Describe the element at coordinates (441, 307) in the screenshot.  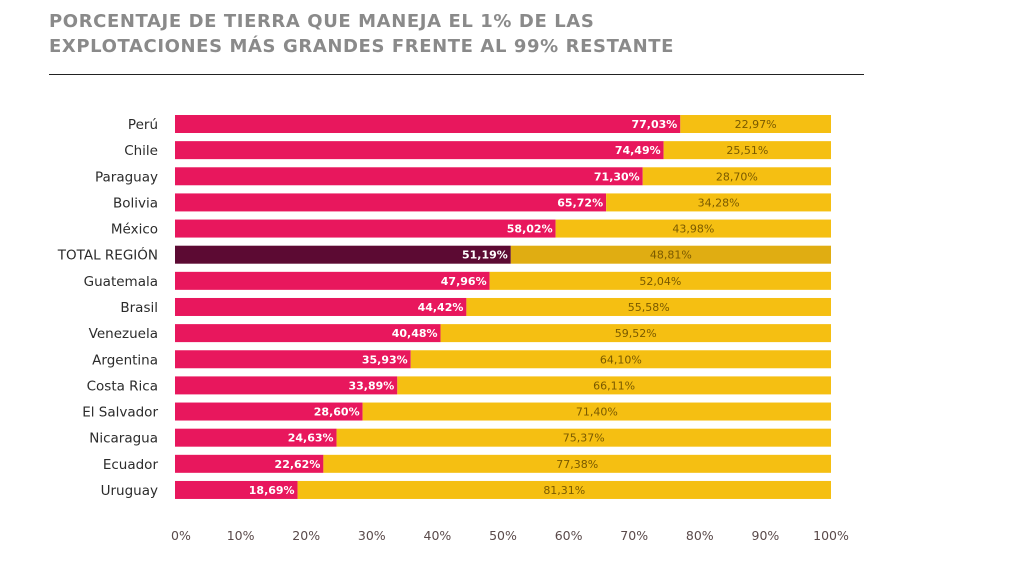
I see `data-label-top1: 44,42%` at that location.